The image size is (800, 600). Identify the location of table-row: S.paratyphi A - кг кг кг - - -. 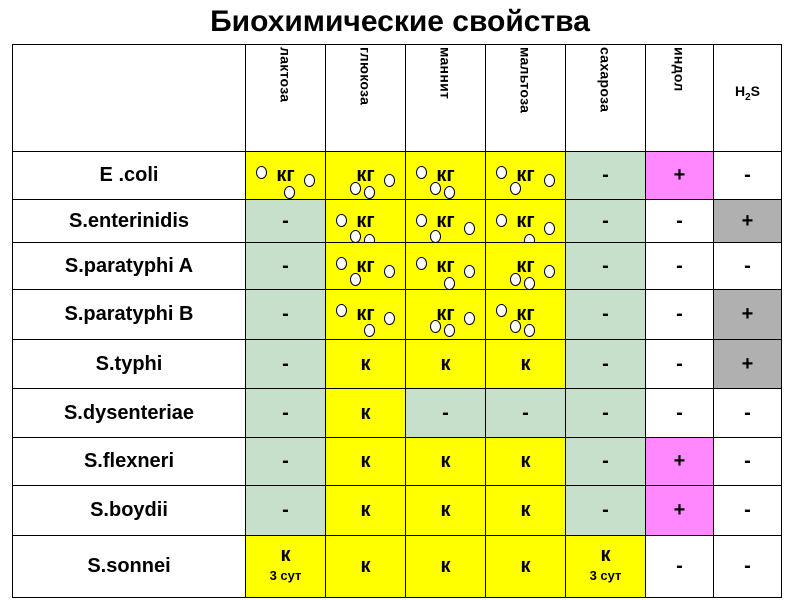
(397, 266).